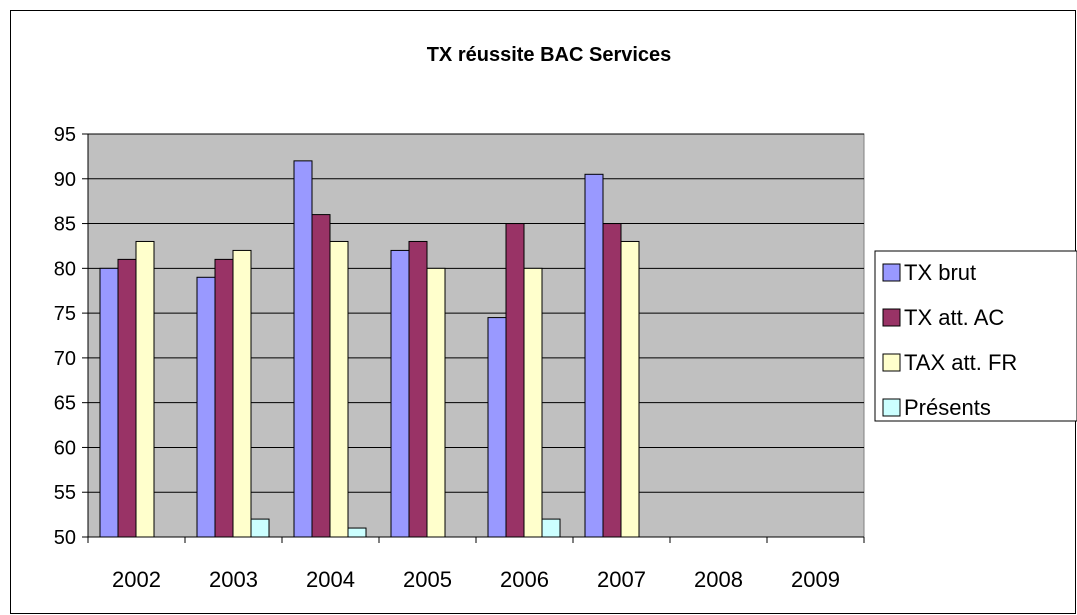 The width and height of the screenshot is (1077, 615). What do you see at coordinates (940, 272) in the screenshot?
I see `legend-label: TX brut` at bounding box center [940, 272].